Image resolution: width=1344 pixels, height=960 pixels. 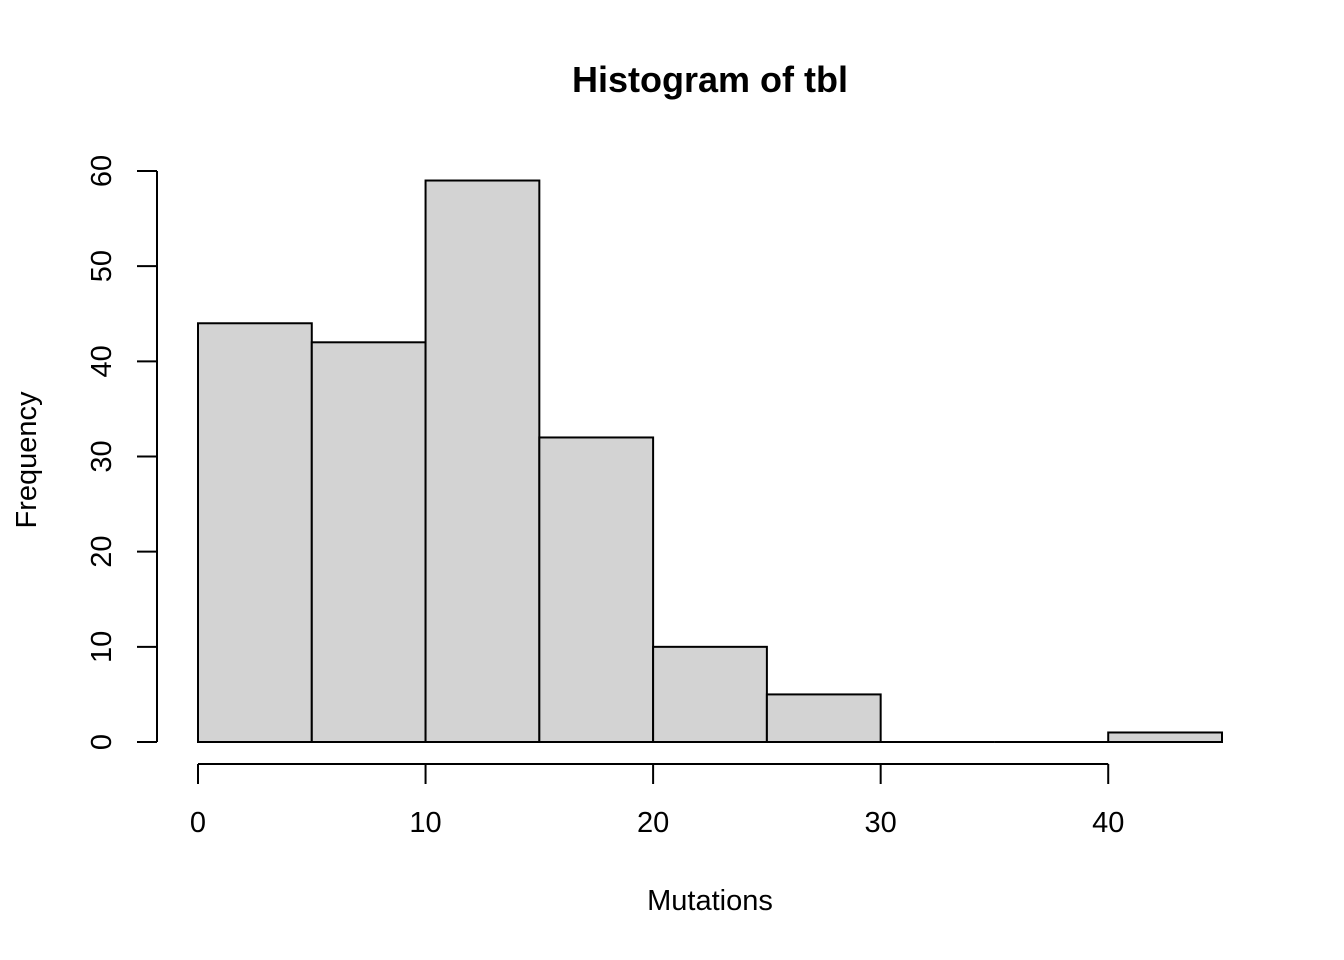 I want to click on y-tick-label: 30, so click(x=102, y=456).